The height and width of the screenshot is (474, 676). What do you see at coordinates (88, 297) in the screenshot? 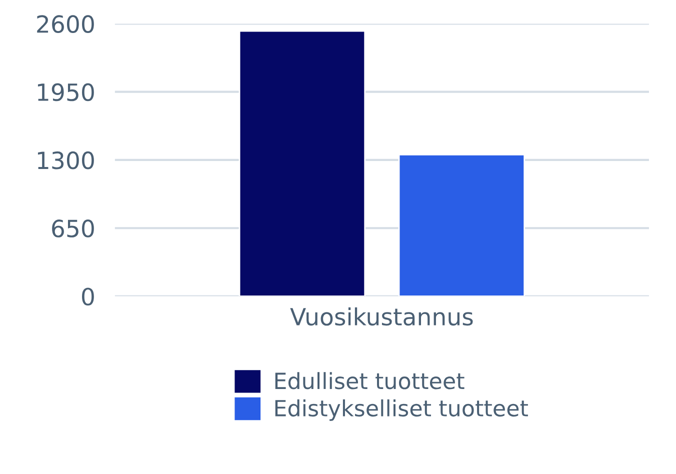
I see `y-tick-label: 0` at bounding box center [88, 297].